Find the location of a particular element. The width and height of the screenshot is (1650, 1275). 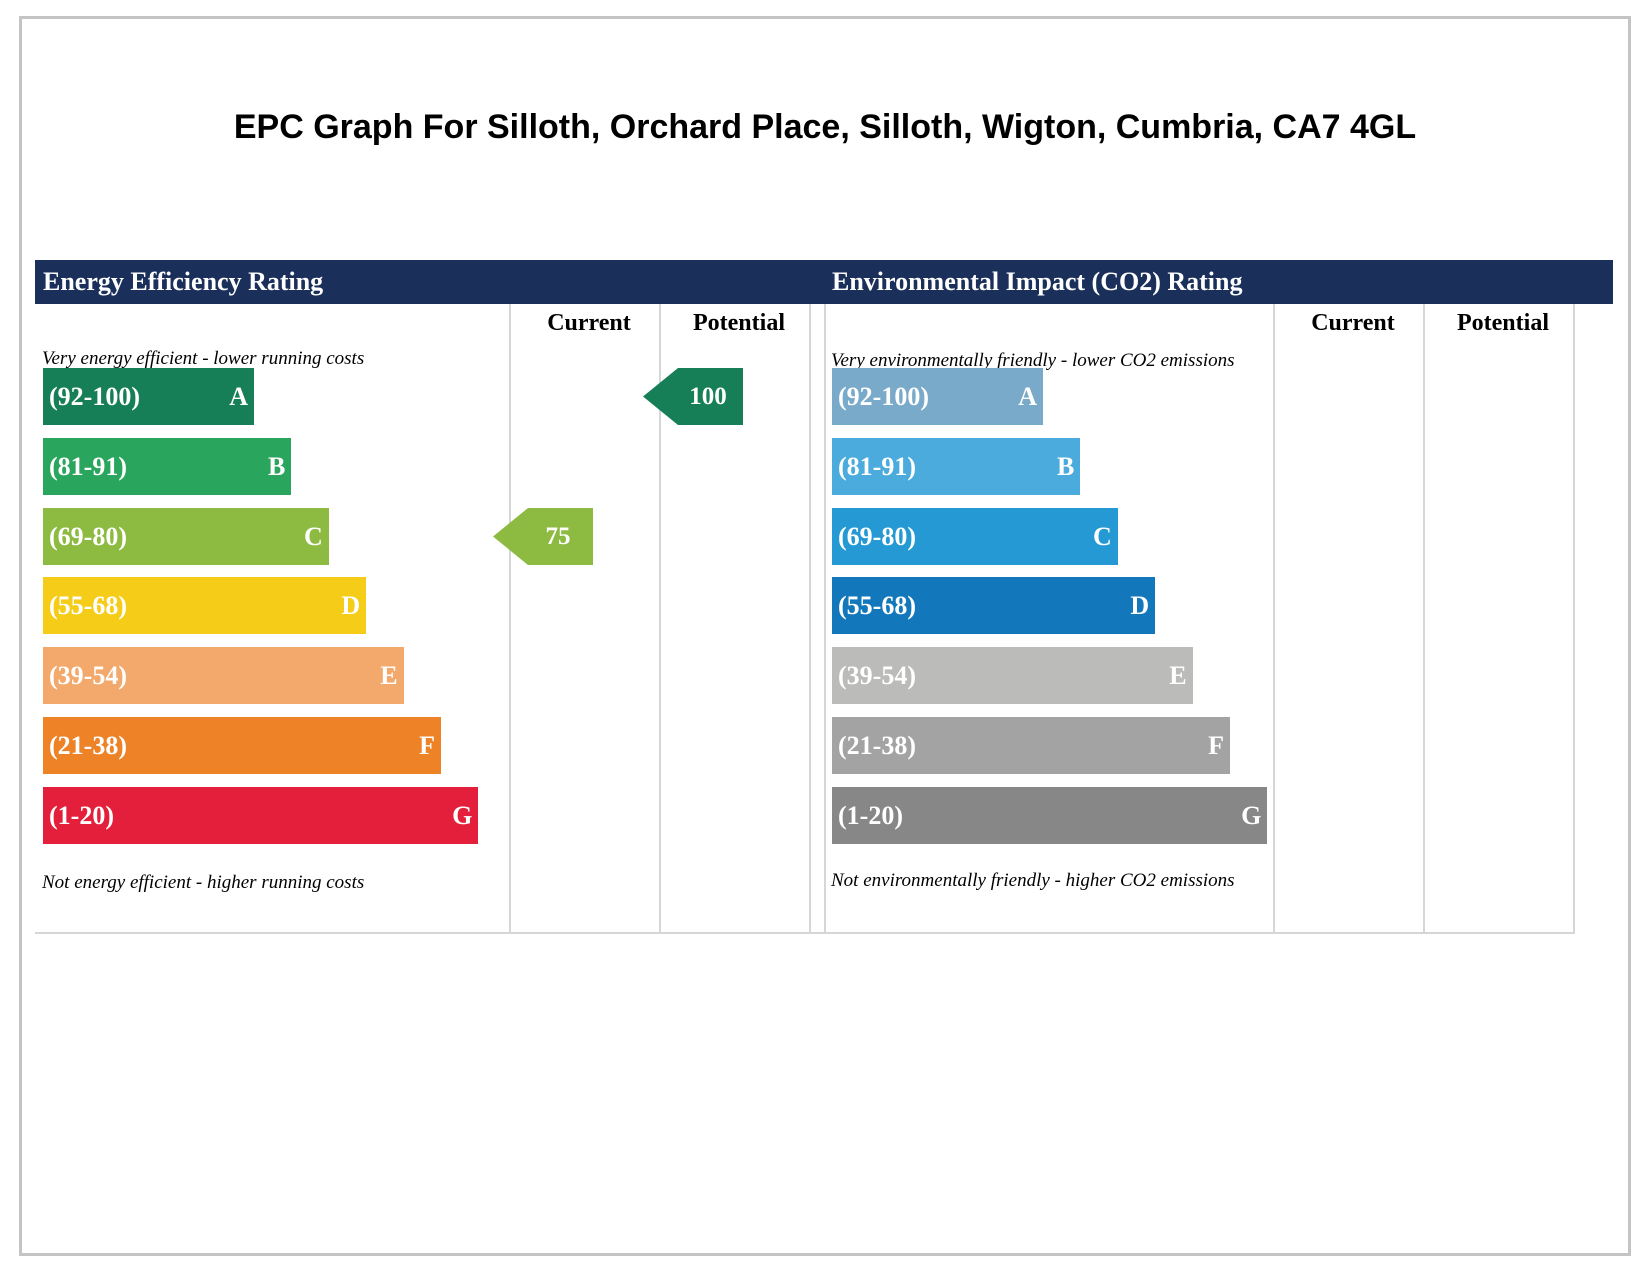

current-rating-marker: 75 is located at coordinates (543, 536).